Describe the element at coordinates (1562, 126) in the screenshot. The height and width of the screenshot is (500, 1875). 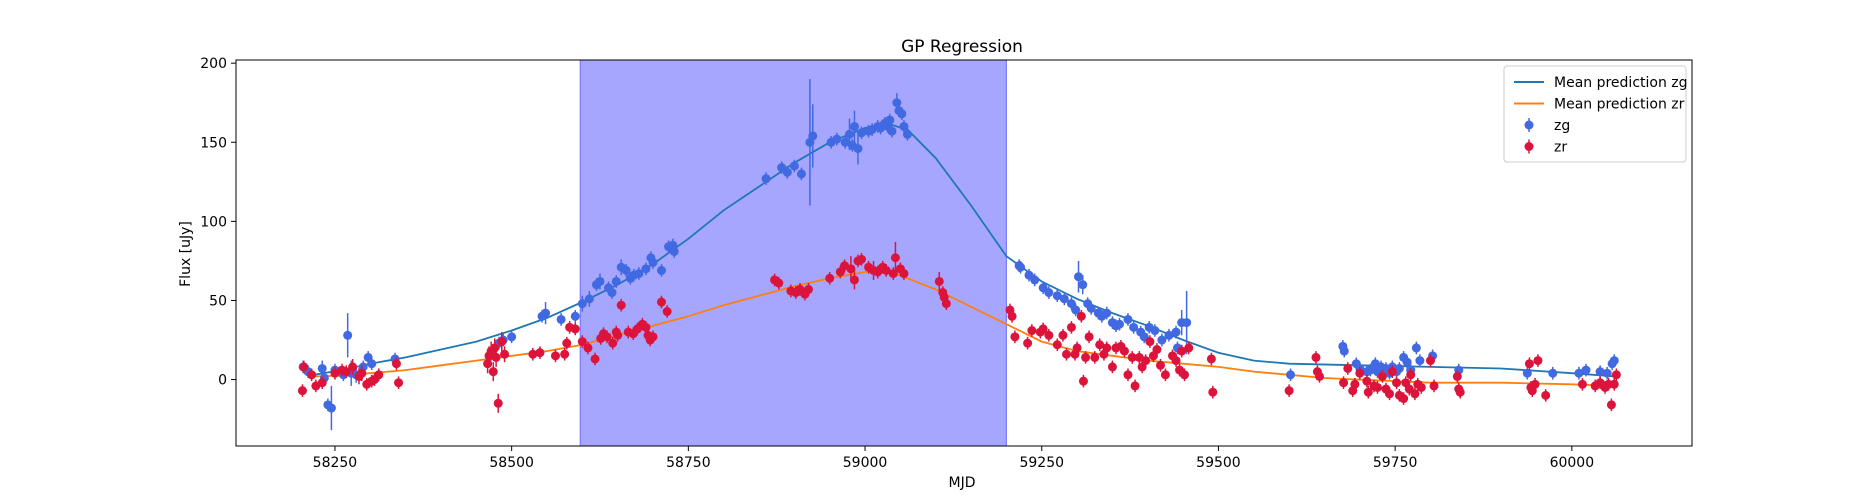
I see `legend-label: zg` at that location.